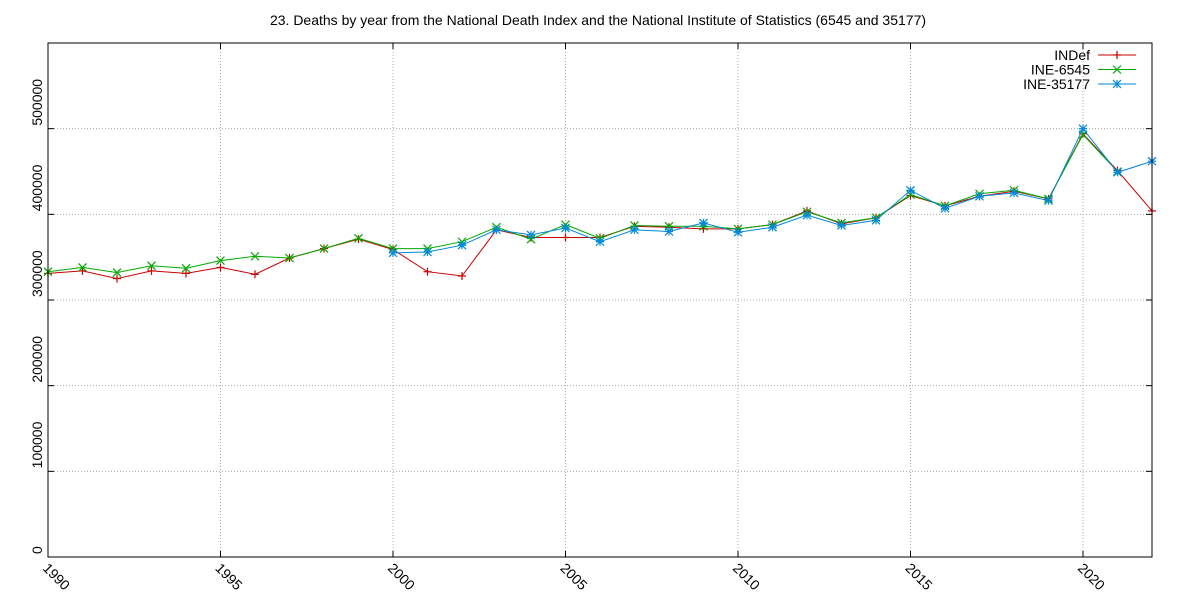  Describe the element at coordinates (1060, 70) in the screenshot. I see `legend-ine-6545-label: INE-6545` at that location.